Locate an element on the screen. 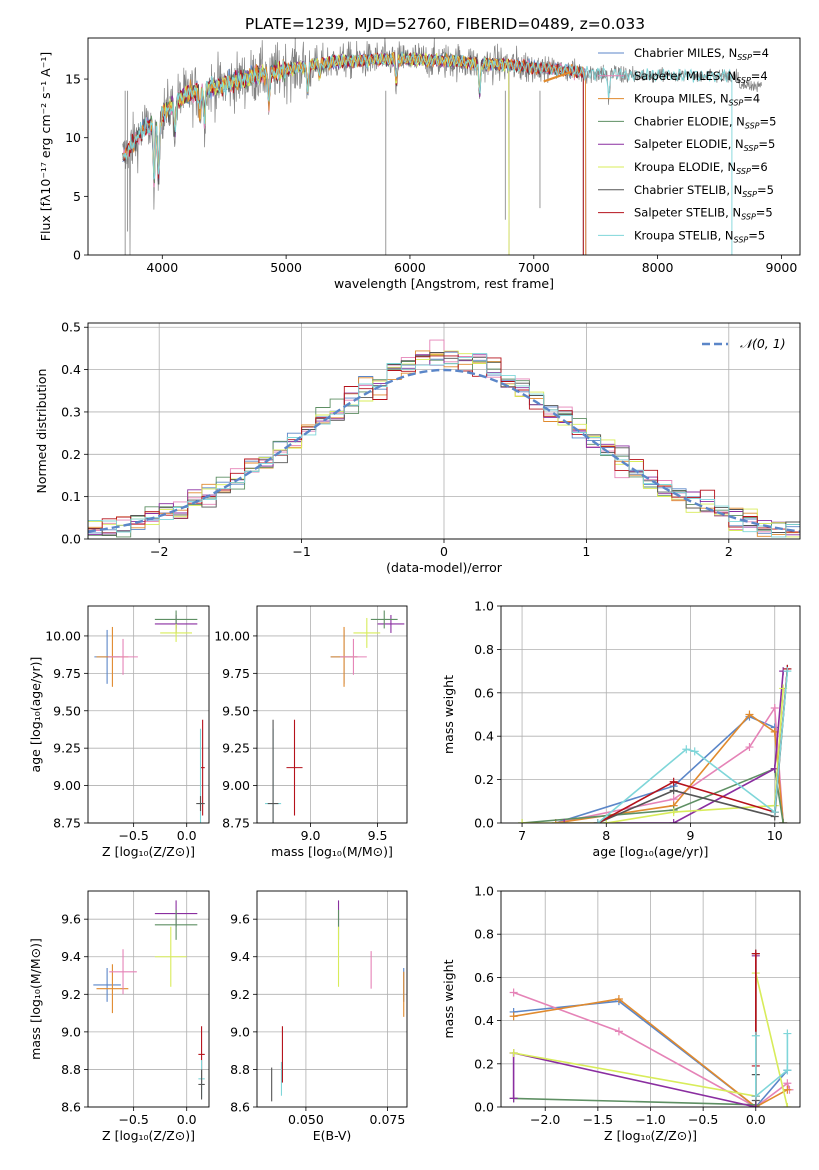 Image resolution: width=819 pixels, height=1170 pixels. legend-label: Chabrier ELODIE, NSSP=5 is located at coordinates (705, 122).